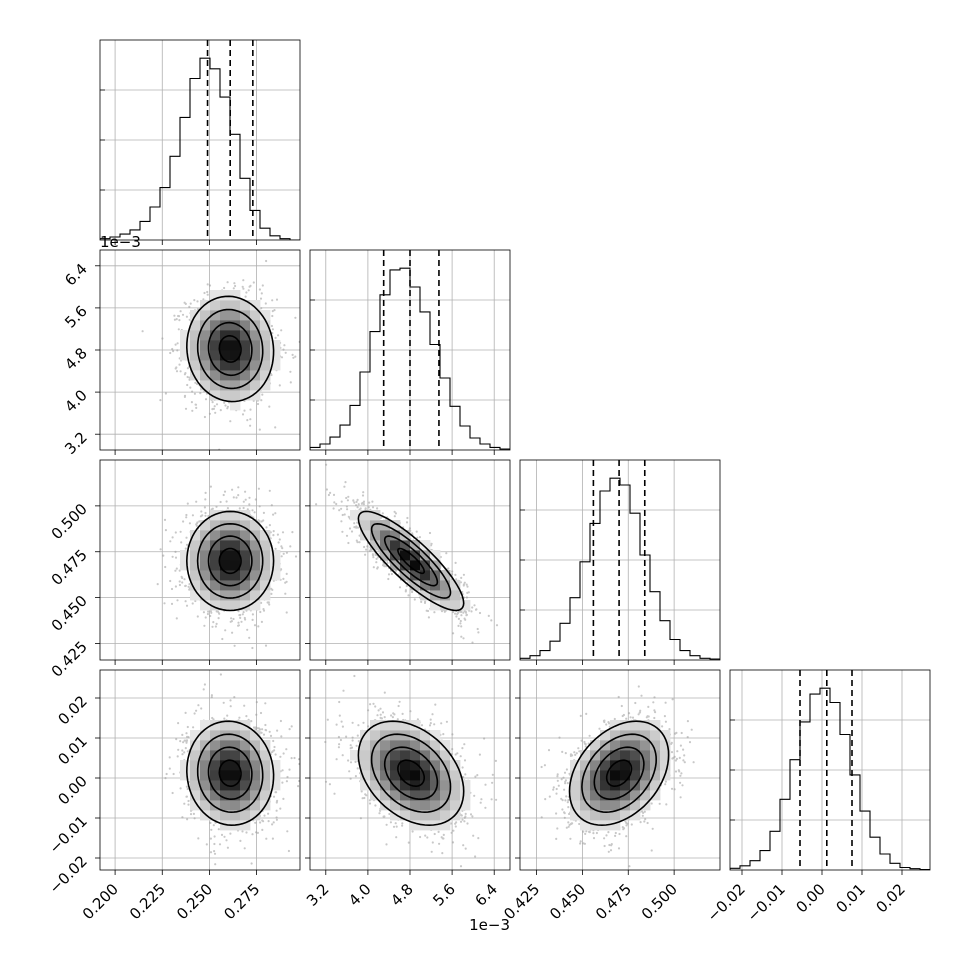 This screenshot has height=970, width=970. What do you see at coordinates (444, 895) in the screenshot?
I see `x-tick-label: 5.6` at bounding box center [444, 895].